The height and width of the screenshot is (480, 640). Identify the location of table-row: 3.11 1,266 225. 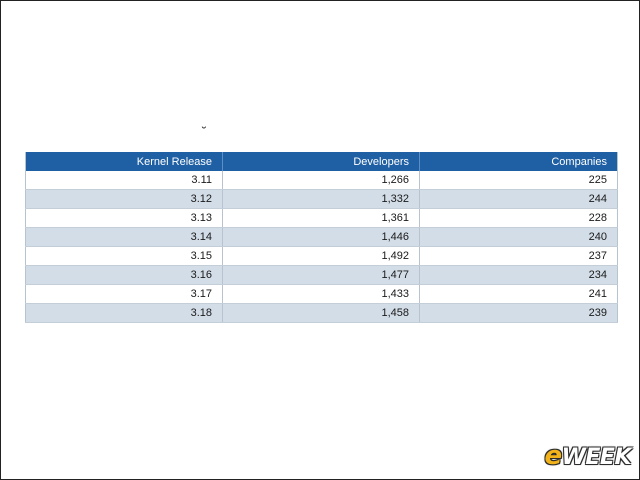
(321, 180).